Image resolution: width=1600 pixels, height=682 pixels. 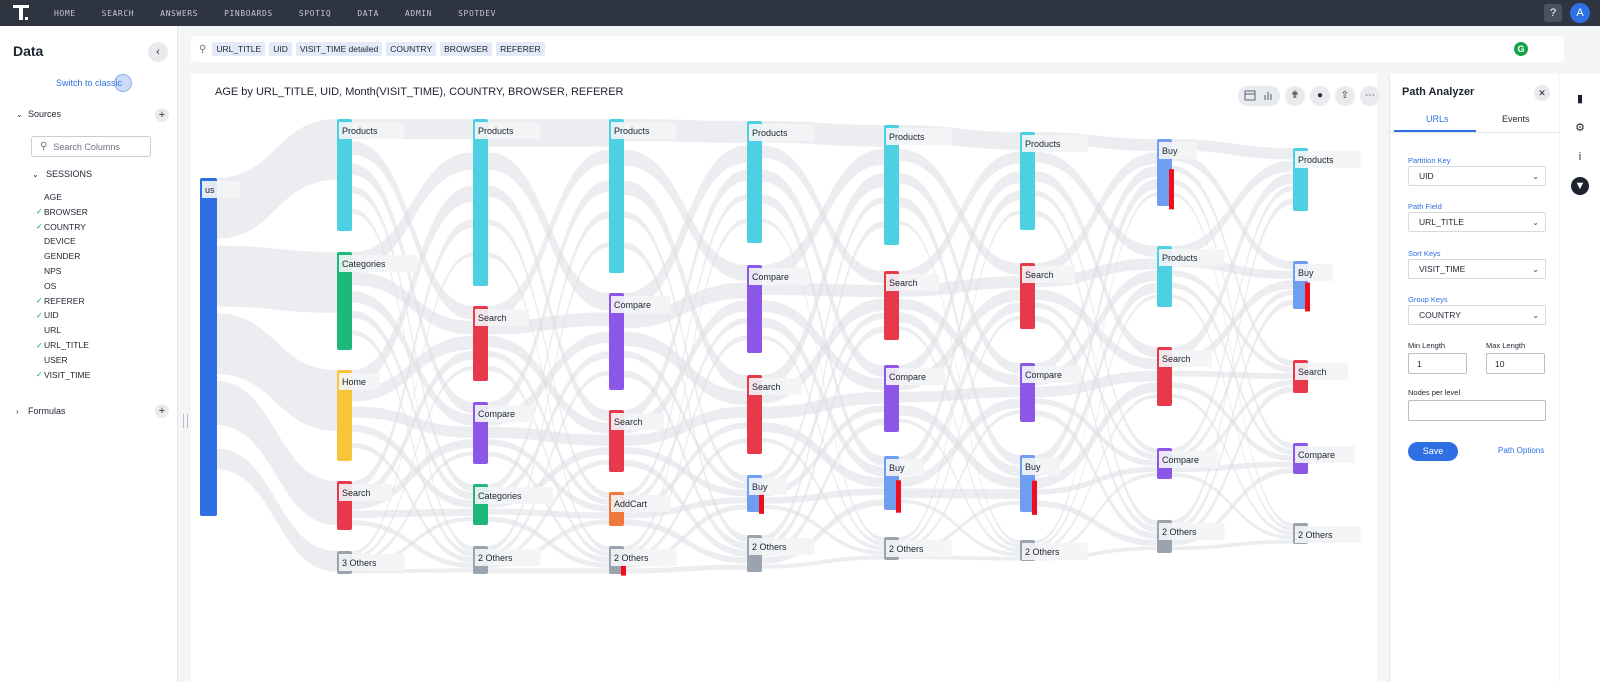 What do you see at coordinates (1477, 222) in the screenshot?
I see `path-field-select: URL_TITLE ⌄` at bounding box center [1477, 222].